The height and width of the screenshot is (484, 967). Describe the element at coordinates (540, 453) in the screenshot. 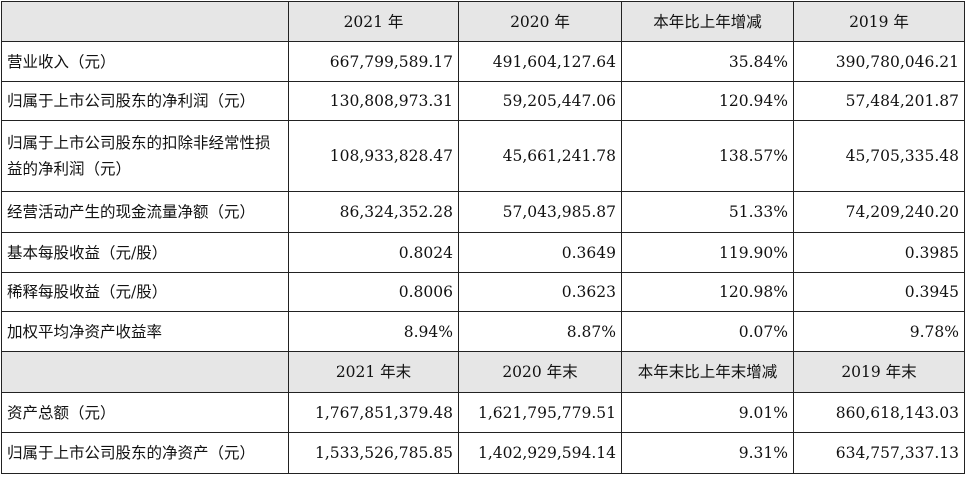

I see `value-2020: 1,402,929,594.14` at that location.